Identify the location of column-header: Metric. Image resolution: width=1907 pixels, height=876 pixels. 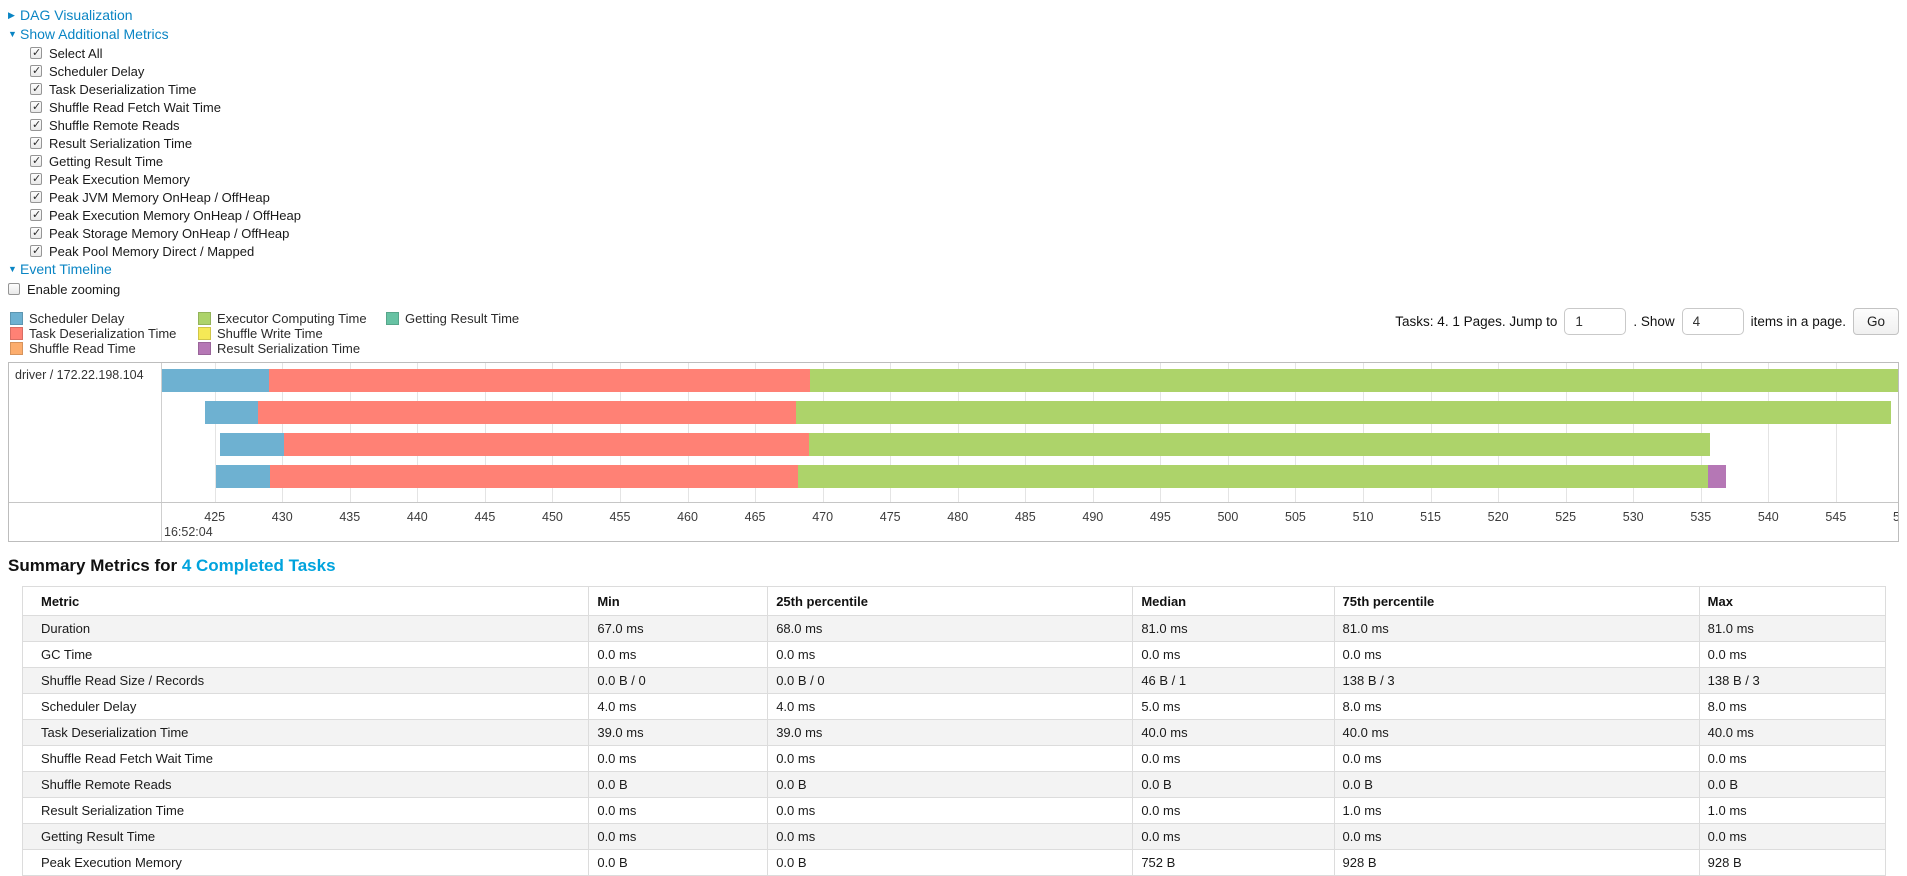
(305, 601).